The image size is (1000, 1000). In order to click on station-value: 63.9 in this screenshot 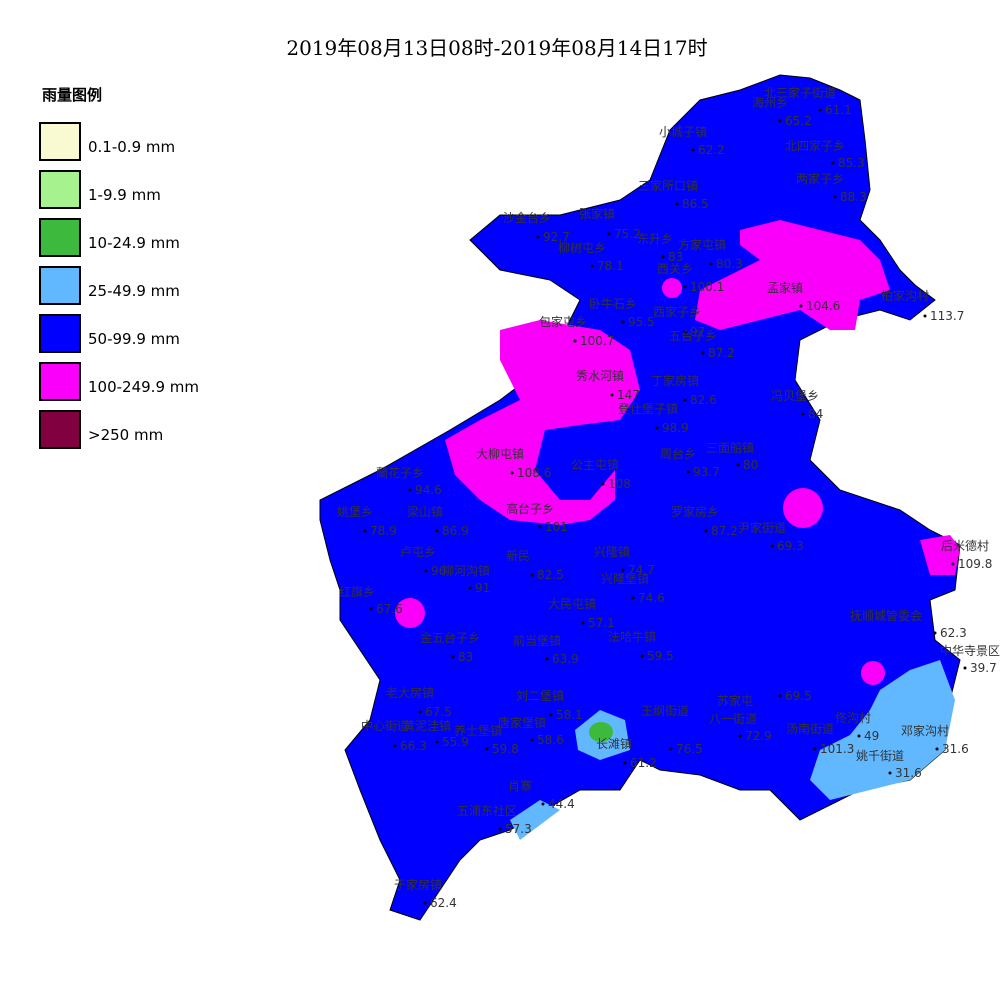, I will do `click(565, 659)`.